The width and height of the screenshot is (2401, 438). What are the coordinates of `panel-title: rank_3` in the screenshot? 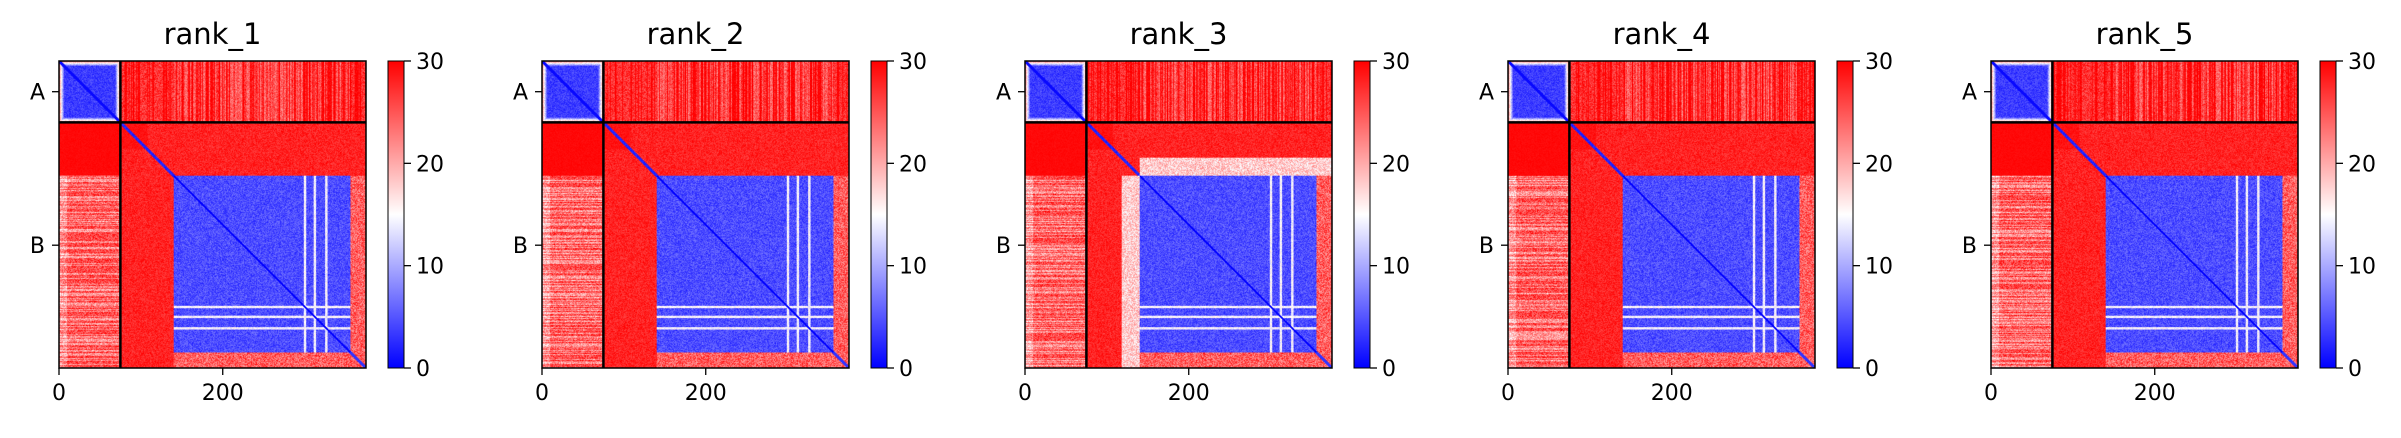 It's located at (1179, 34).